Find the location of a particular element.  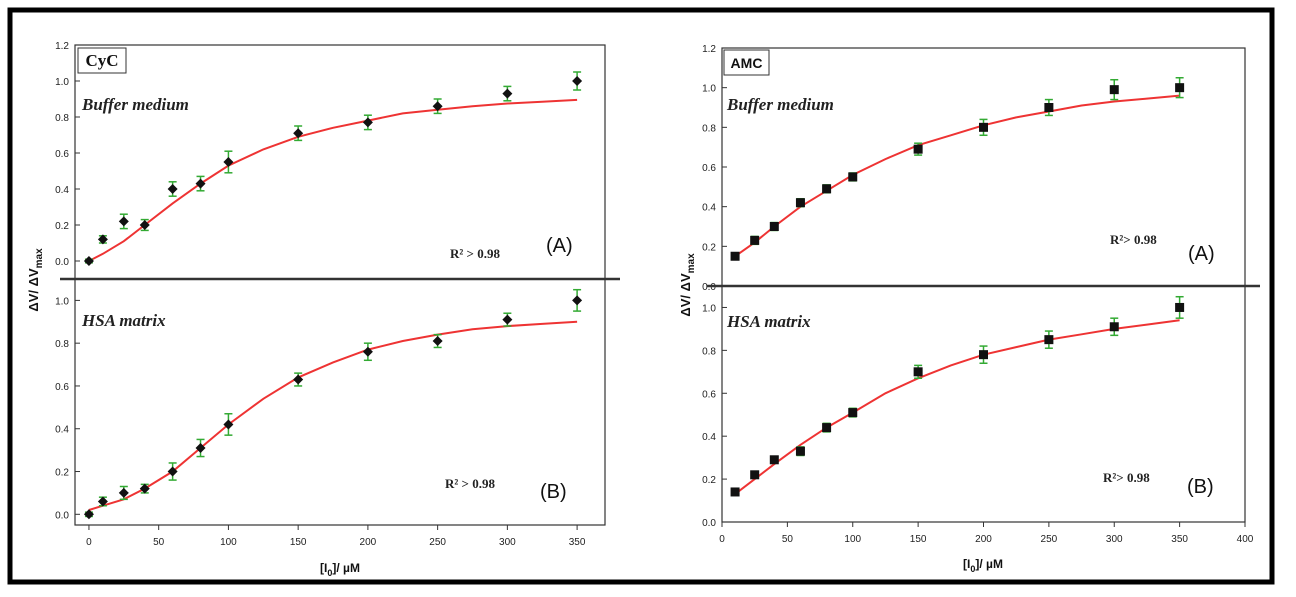

tag-label: AMC is located at coordinates (747, 63).